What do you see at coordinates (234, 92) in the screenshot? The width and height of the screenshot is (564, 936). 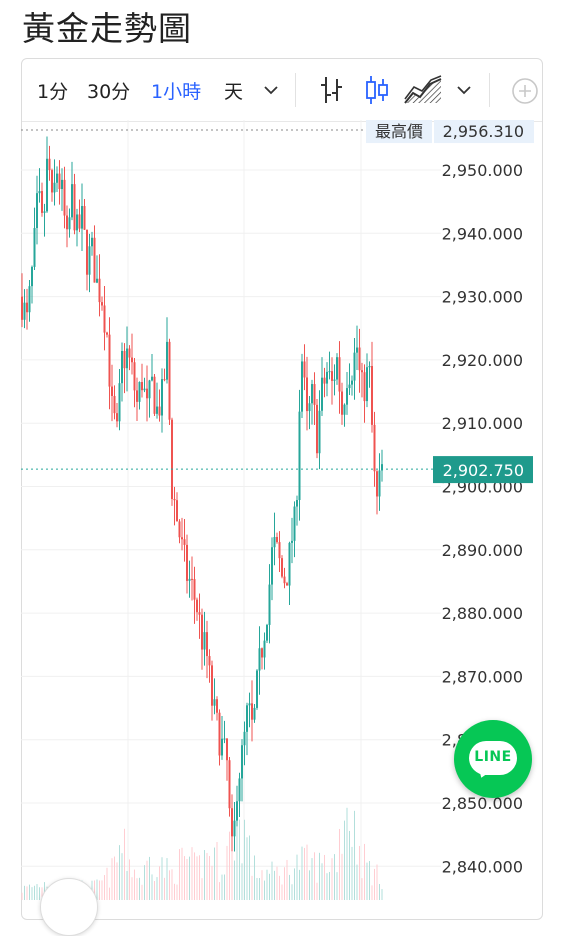 I see `interval-1d-button: 天` at bounding box center [234, 92].